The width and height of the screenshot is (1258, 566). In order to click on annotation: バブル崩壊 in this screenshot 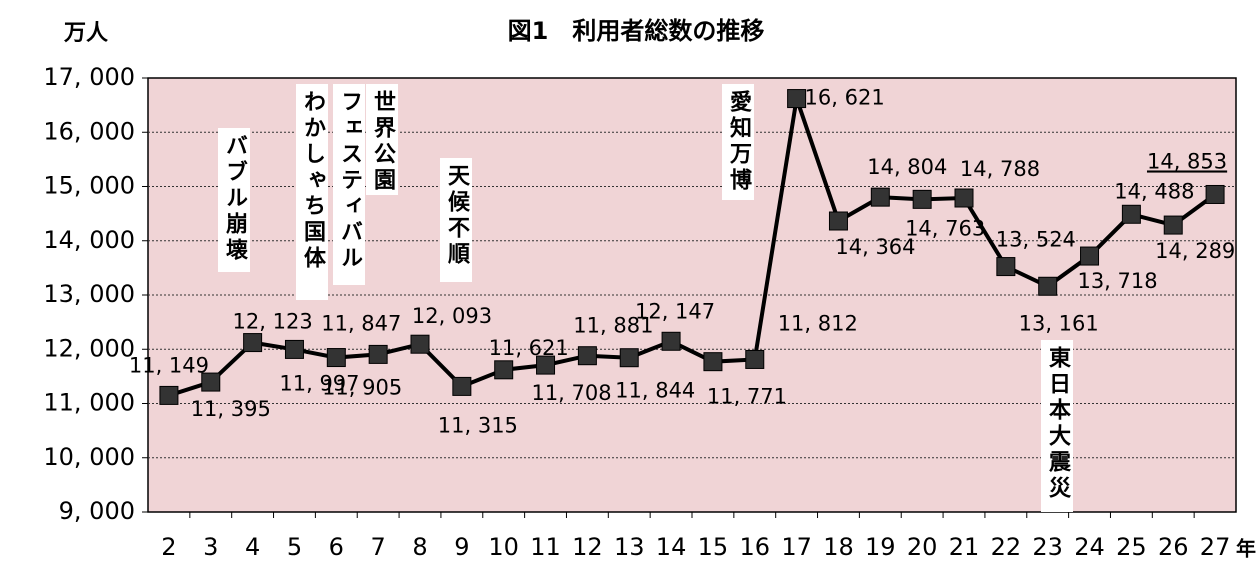, I will do `click(235, 199)`.